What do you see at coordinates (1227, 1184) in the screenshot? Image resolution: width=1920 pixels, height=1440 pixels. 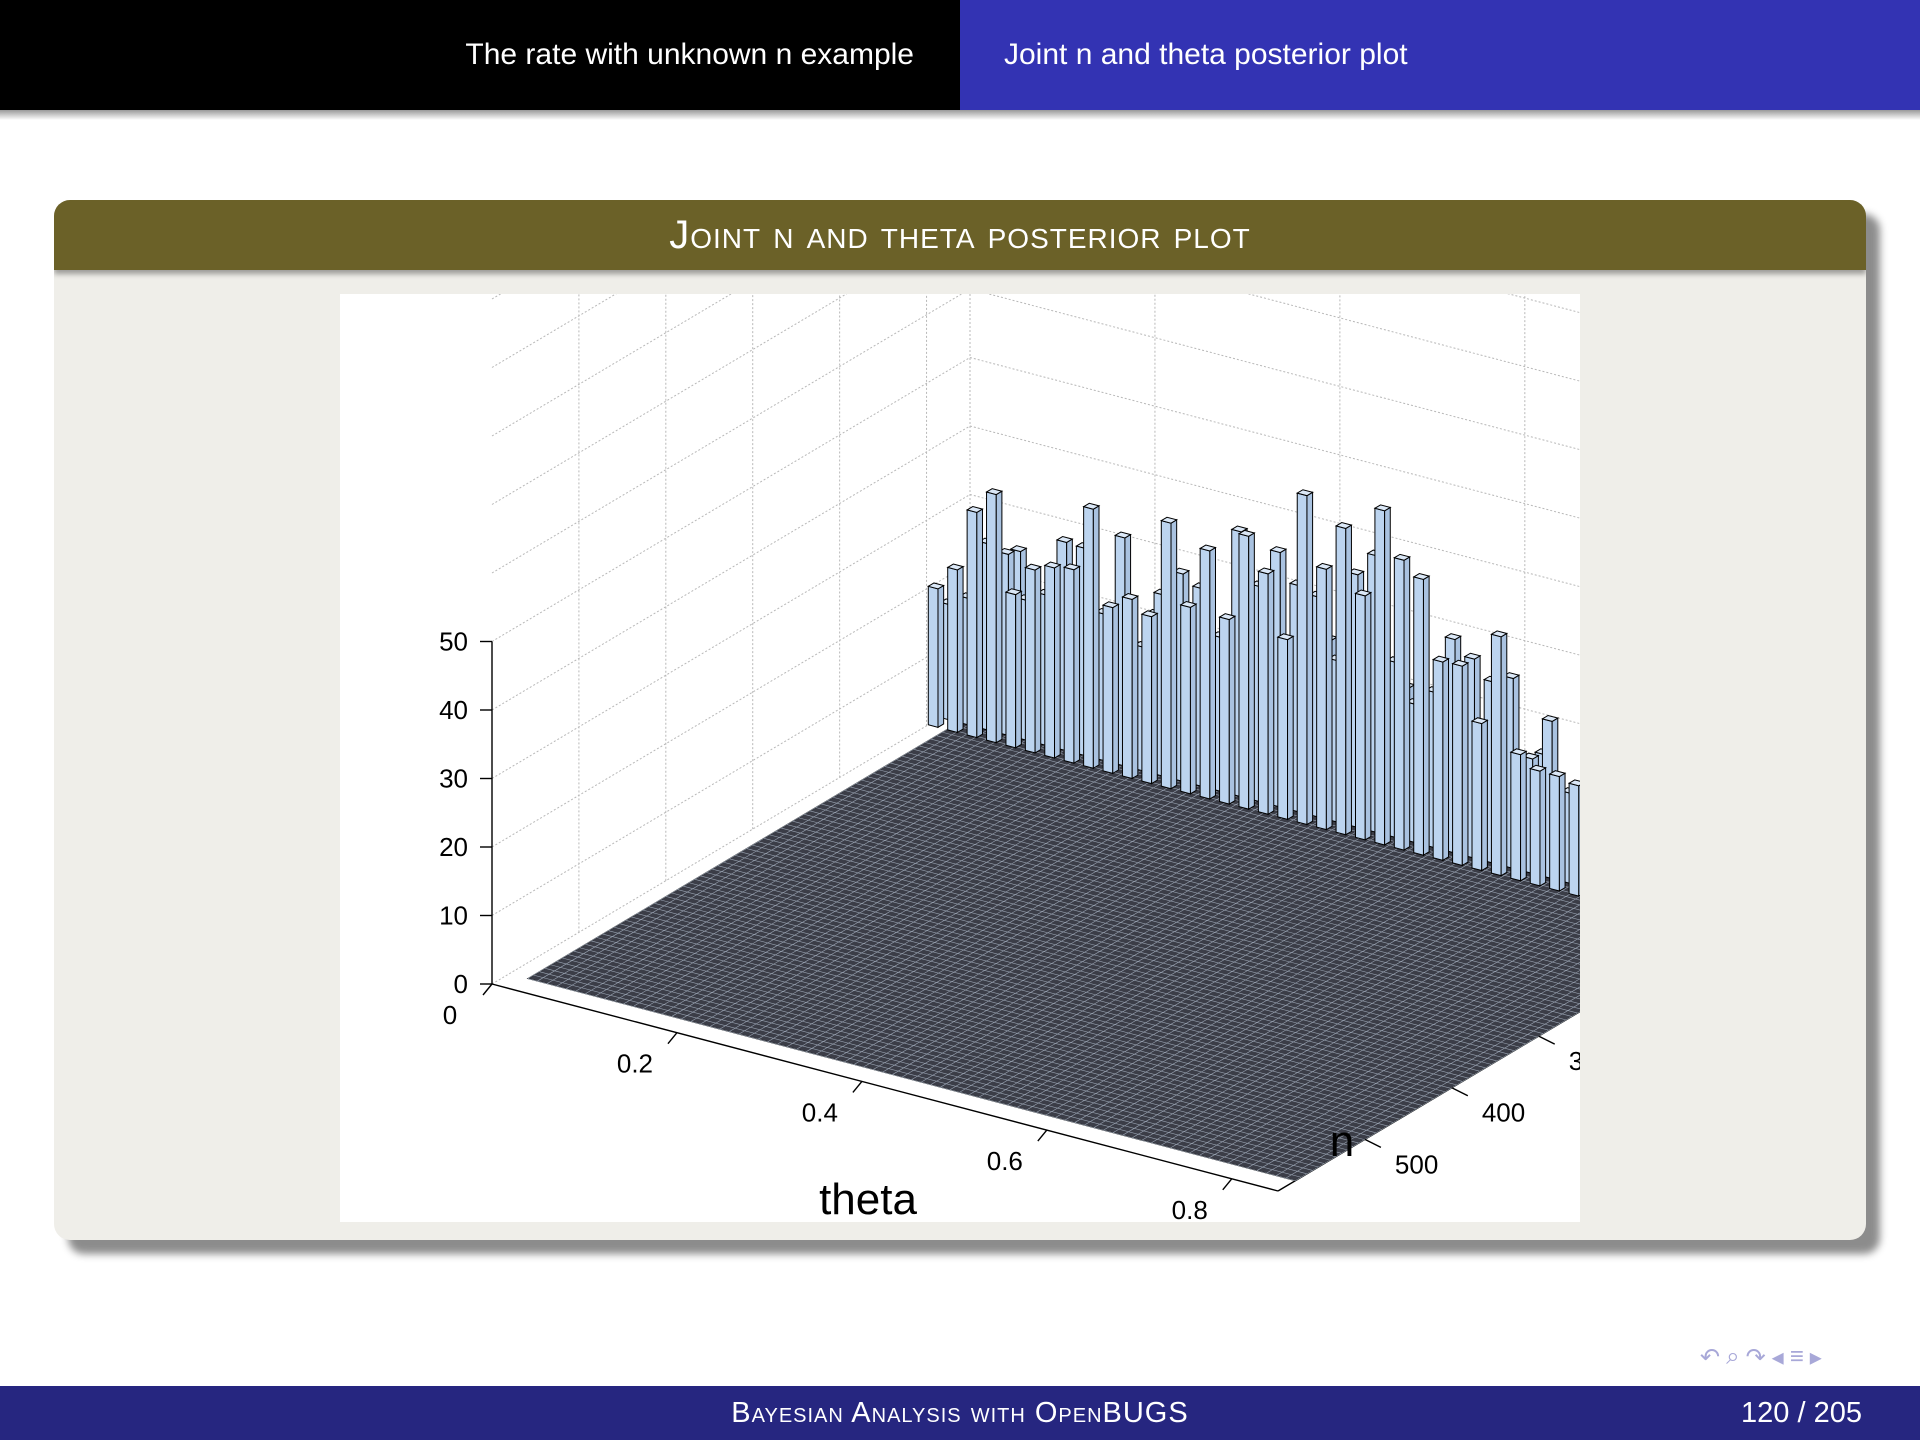 I see `x-tick-mark` at bounding box center [1227, 1184].